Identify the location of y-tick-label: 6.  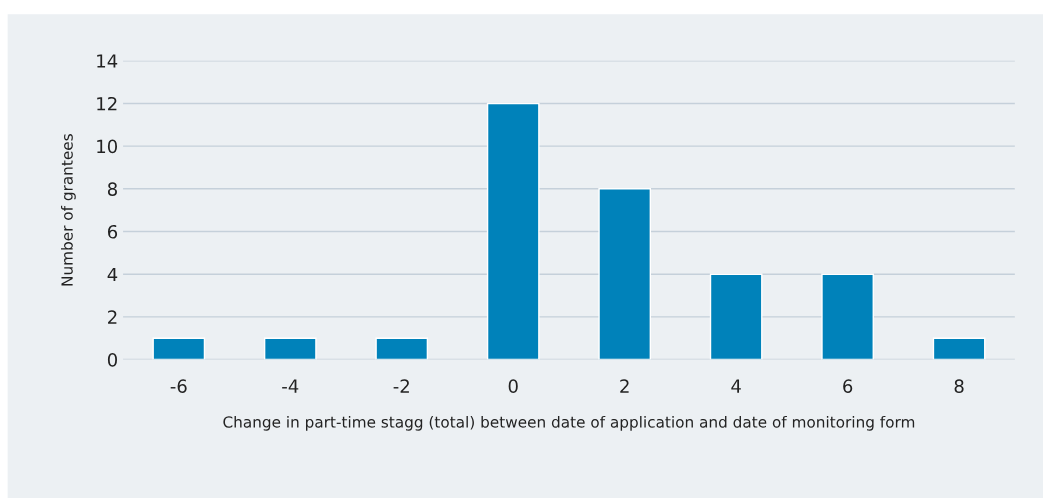
(112, 231).